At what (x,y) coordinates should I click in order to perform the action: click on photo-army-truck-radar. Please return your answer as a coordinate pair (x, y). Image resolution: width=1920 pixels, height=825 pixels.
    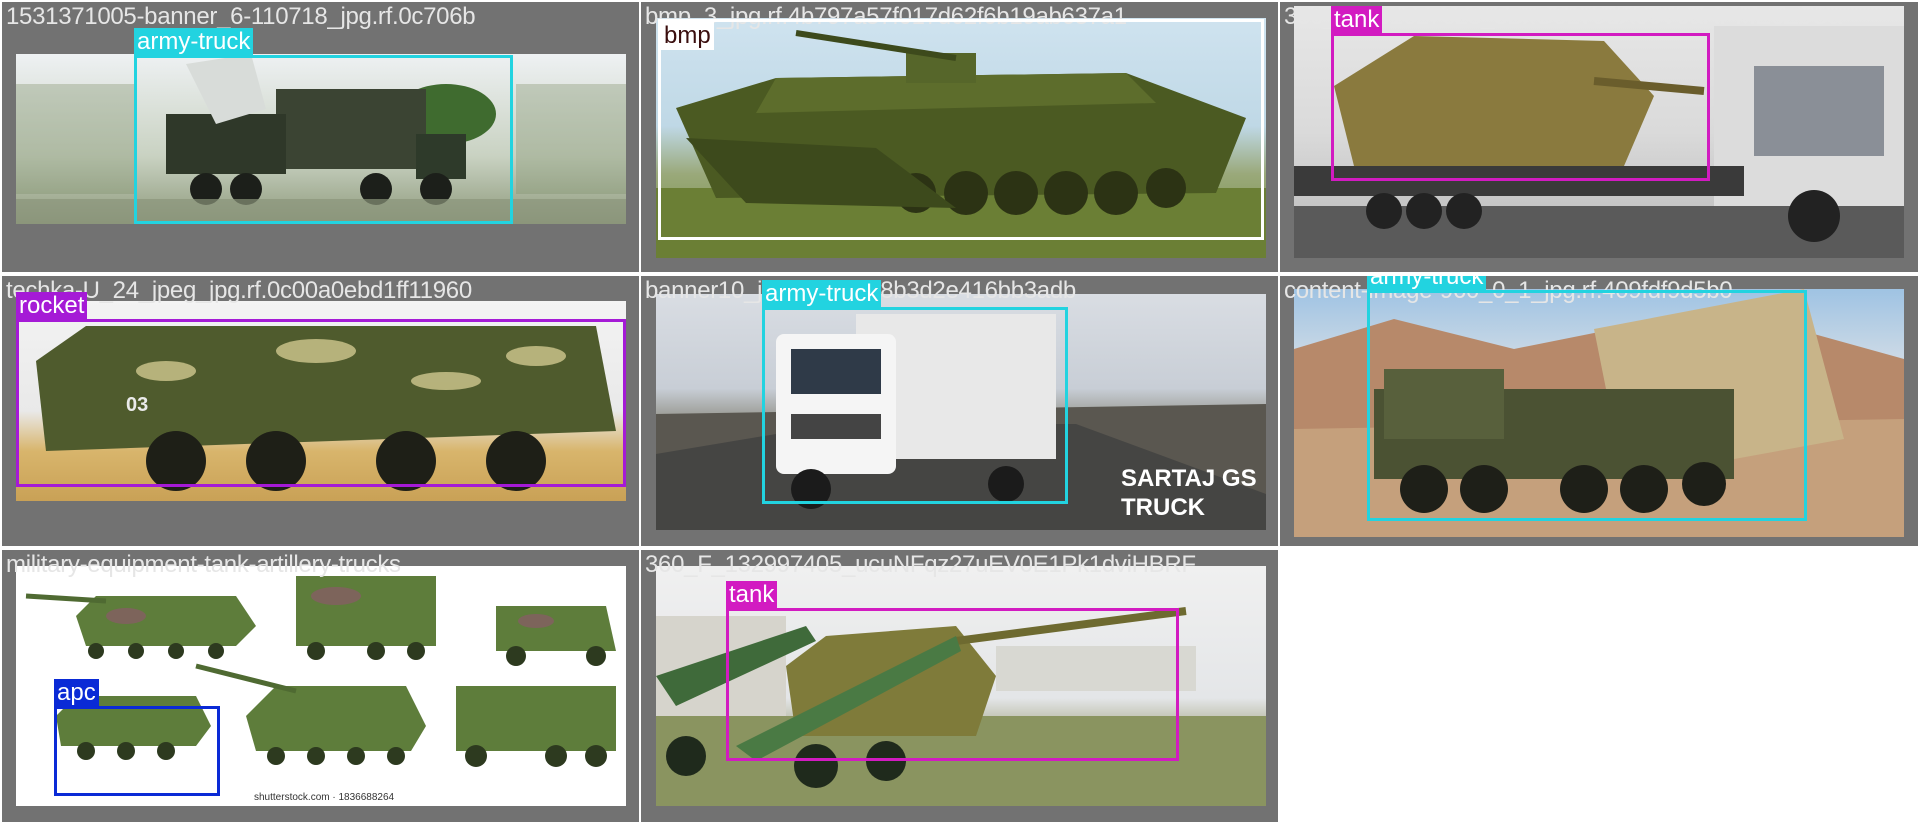
    Looking at the image, I should click on (321, 139).